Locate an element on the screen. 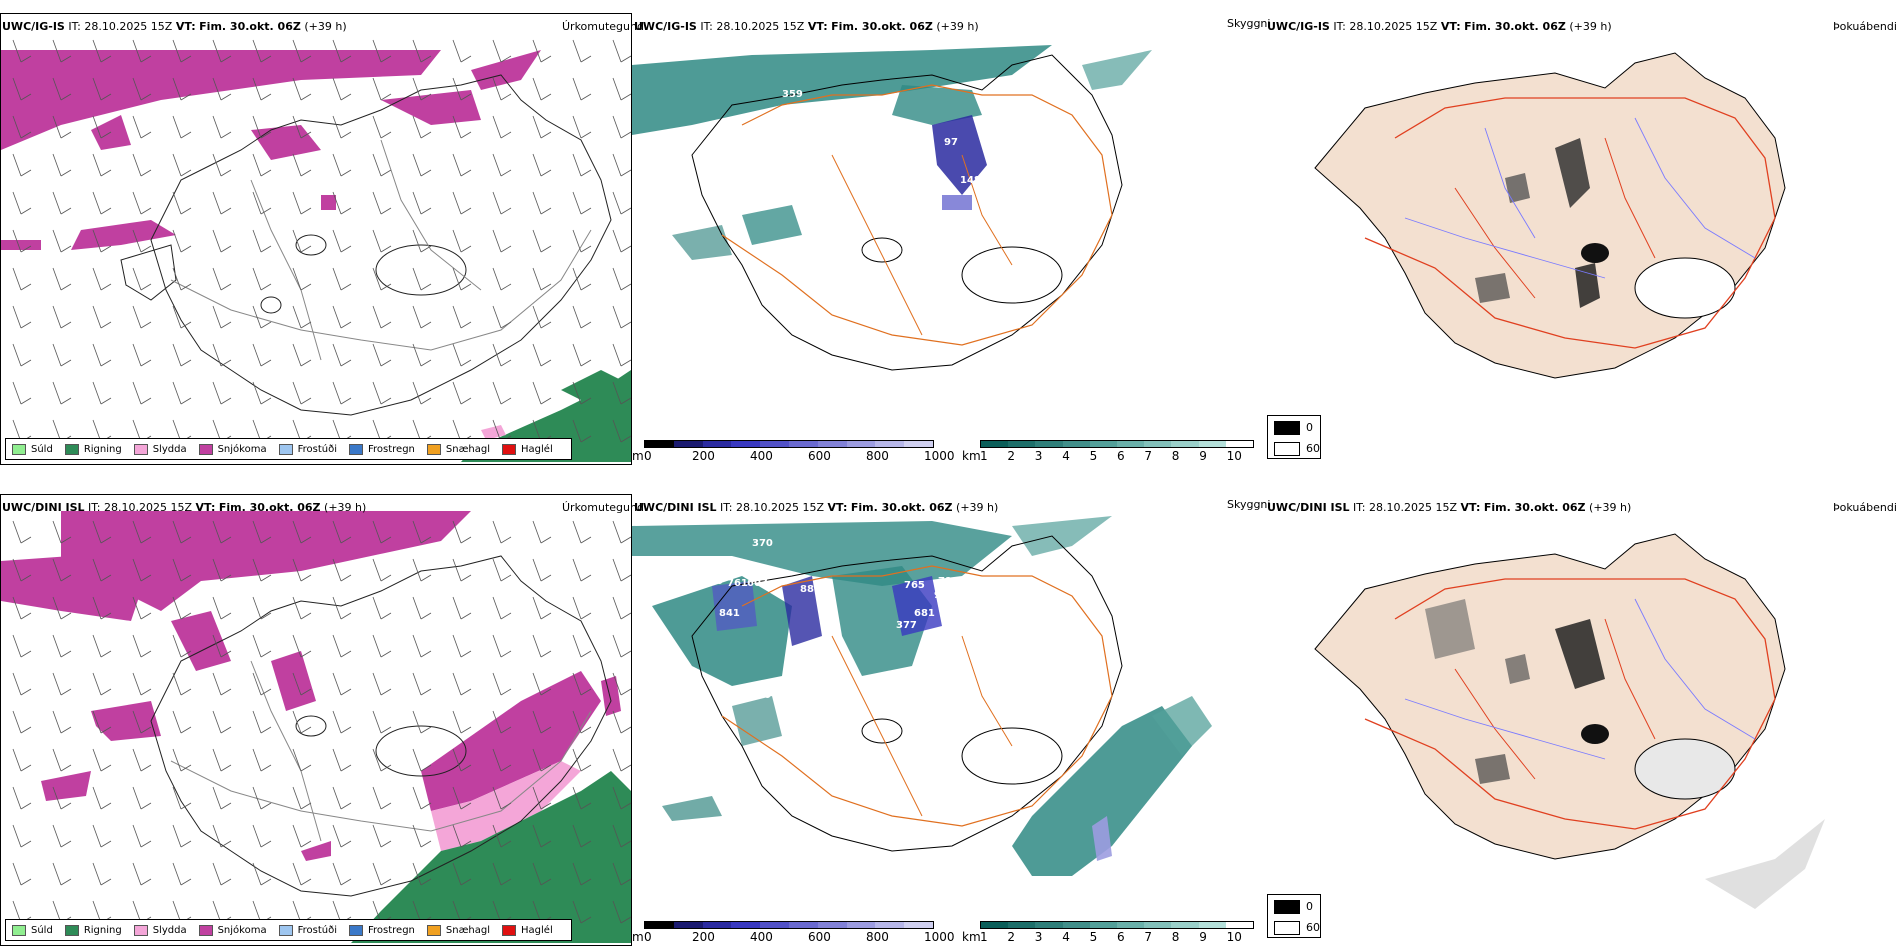 The width and height of the screenshot is (1900, 950). fog-legend-row1: 0 60 is located at coordinates (1294, 437).